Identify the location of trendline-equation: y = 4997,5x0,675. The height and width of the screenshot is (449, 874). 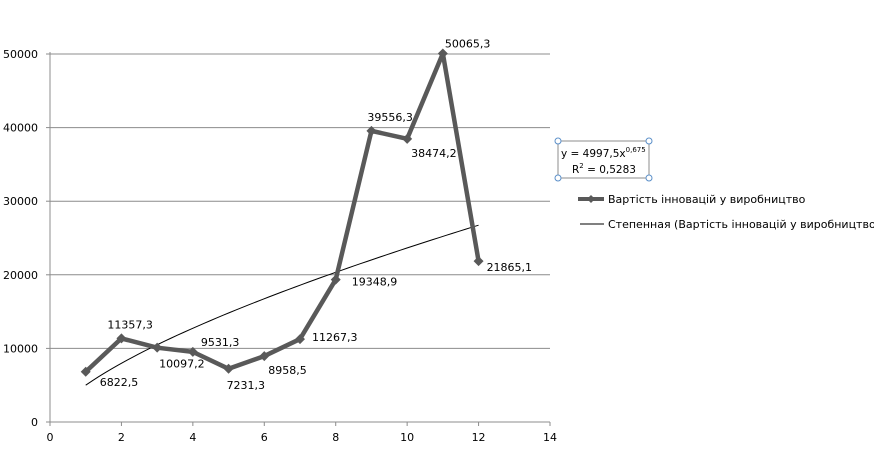
(603, 153).